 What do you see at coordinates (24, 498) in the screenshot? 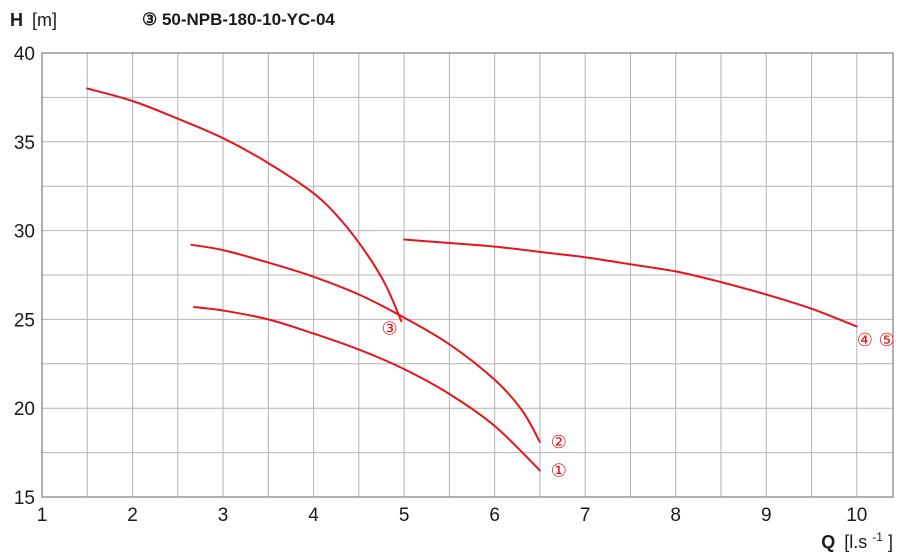
I see `y-tick-label: 15` at bounding box center [24, 498].